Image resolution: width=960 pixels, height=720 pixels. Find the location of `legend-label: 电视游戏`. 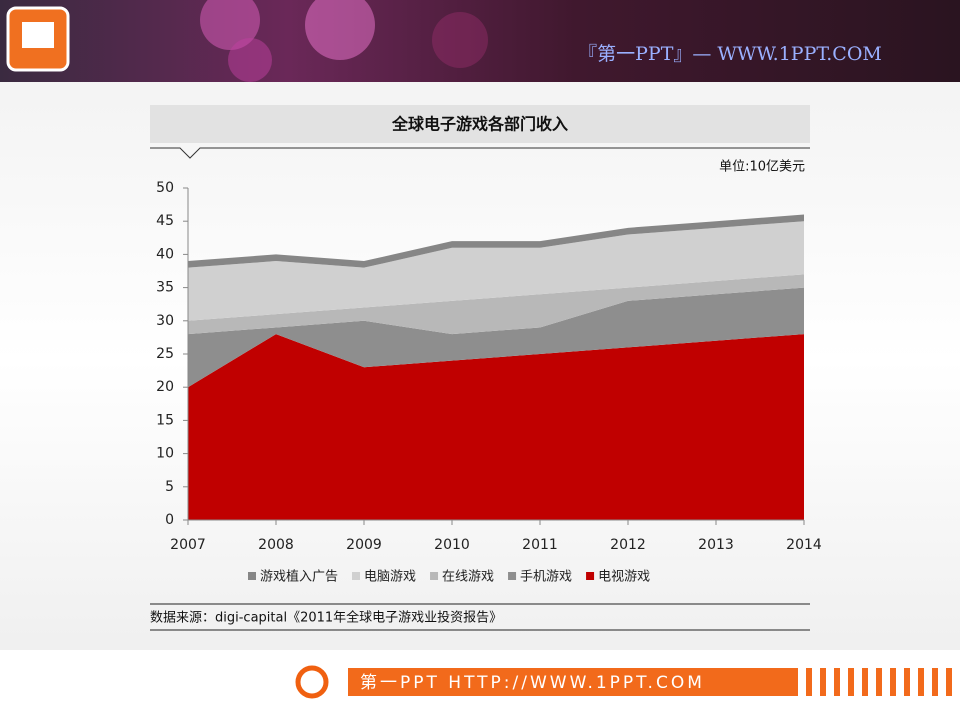

legend-label: 电视游戏 is located at coordinates (624, 577).